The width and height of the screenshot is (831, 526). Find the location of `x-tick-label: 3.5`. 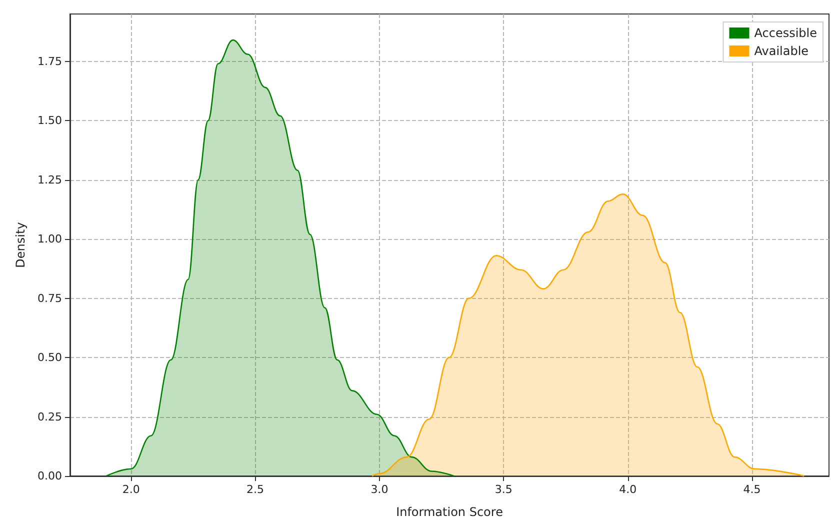

x-tick-label: 3.5 is located at coordinates (503, 489).